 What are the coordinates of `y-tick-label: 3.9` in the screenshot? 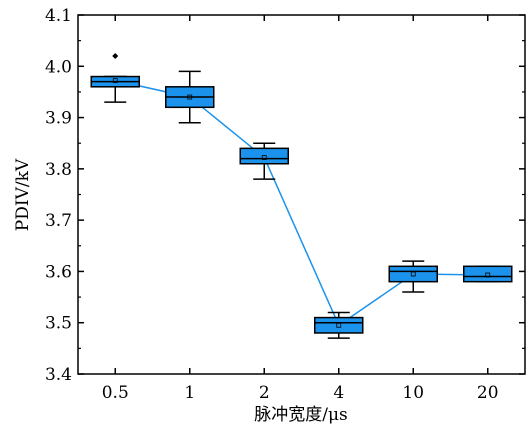 It's located at (58, 119).